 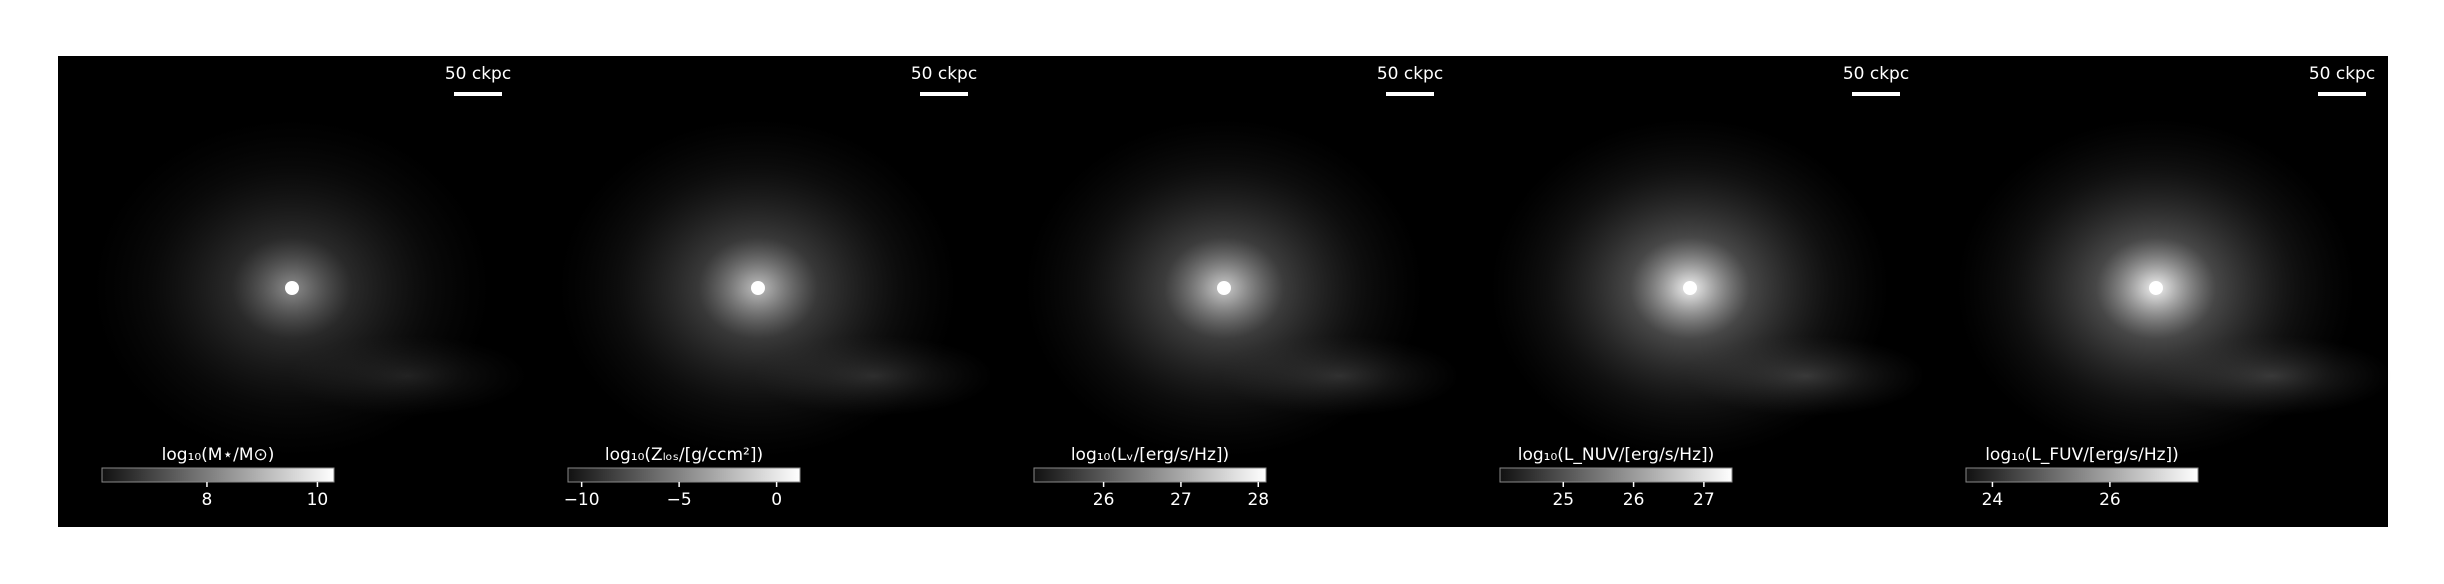 I want to click on colorbar-tick-label: 25, so click(x=1563, y=500).